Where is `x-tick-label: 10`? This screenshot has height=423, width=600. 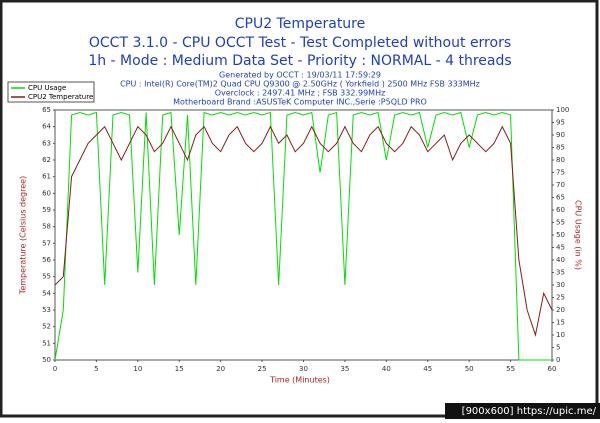
x-tick-label: 10 is located at coordinates (137, 369).